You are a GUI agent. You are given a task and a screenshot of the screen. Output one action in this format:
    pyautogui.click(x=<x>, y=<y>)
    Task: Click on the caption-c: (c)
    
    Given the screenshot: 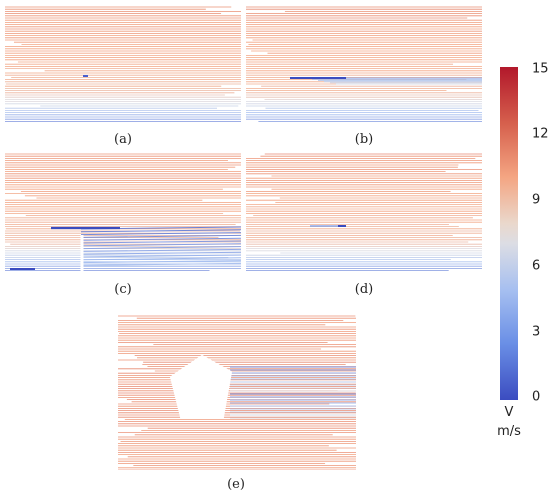 What is the action you would take?
    pyautogui.click(x=123, y=289)
    